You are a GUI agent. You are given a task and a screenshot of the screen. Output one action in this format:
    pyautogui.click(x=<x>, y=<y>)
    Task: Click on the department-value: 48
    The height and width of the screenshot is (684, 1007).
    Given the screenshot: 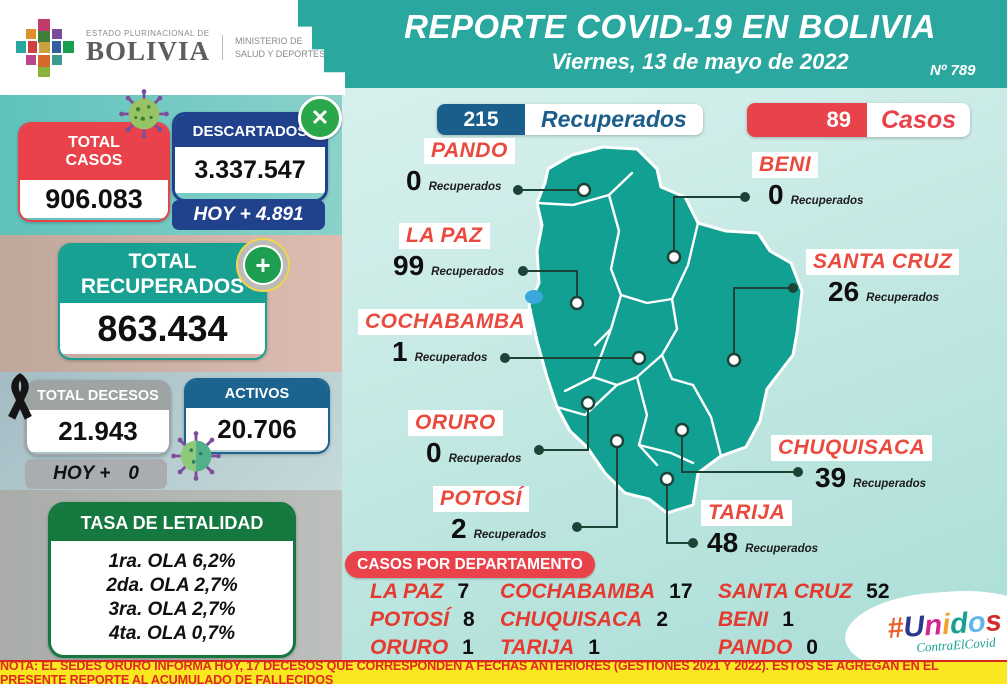 What is the action you would take?
    pyautogui.click(x=723, y=542)
    